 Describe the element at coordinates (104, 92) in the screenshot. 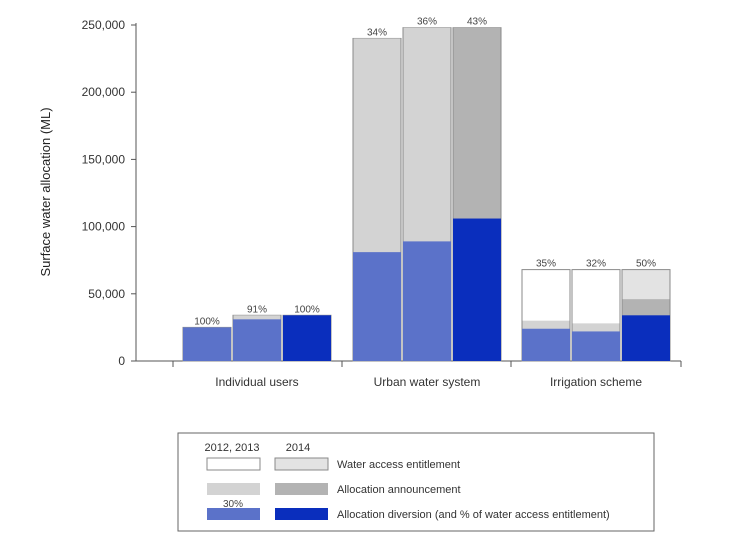

I see `y-tick-label: 200,000` at that location.